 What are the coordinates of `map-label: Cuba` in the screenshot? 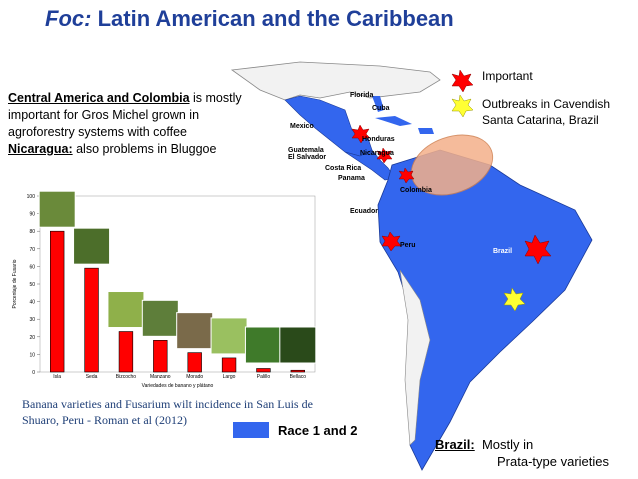 It's located at (381, 108).